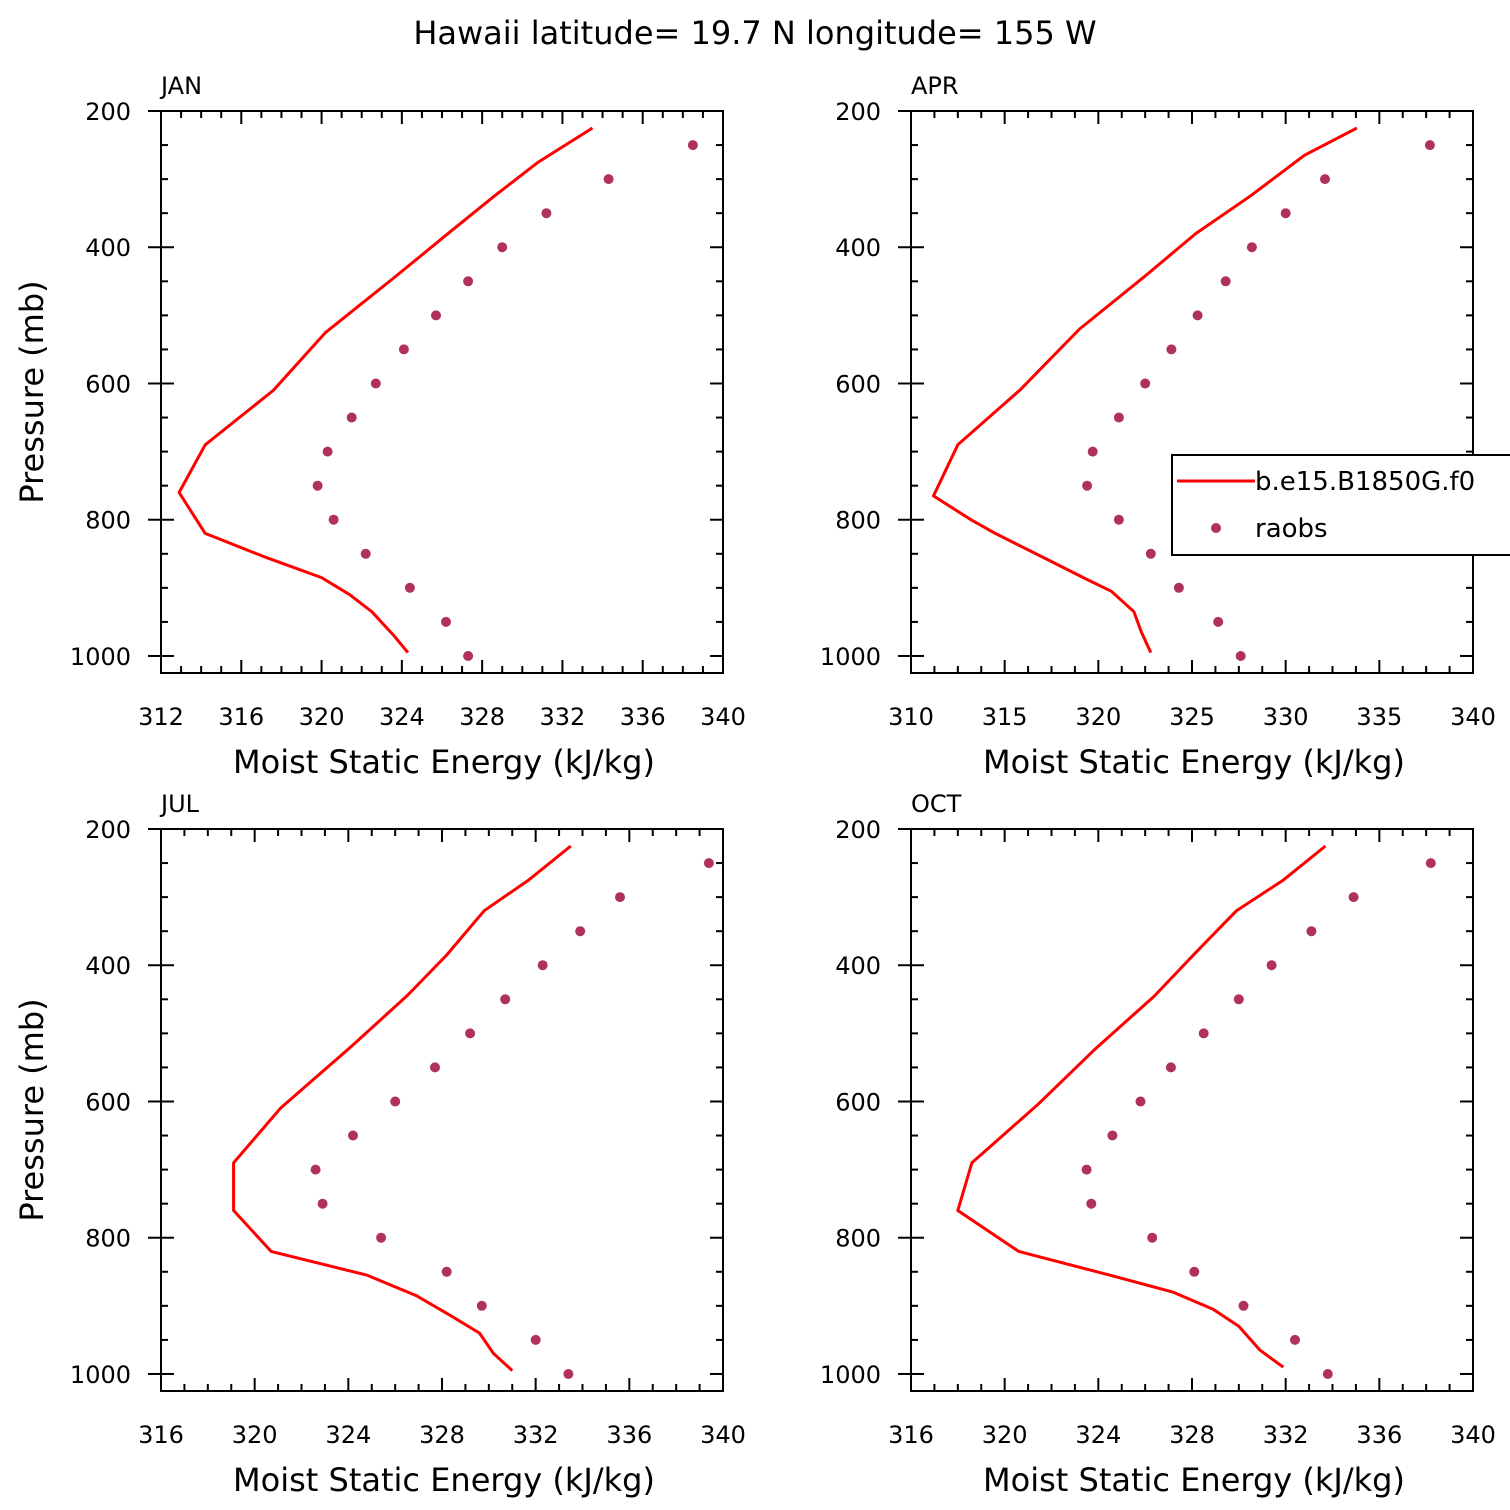 Image resolution: width=1510 pixels, height=1510 pixels. What do you see at coordinates (1216, 528) in the screenshot?
I see `legend-obs-swatch` at bounding box center [1216, 528].